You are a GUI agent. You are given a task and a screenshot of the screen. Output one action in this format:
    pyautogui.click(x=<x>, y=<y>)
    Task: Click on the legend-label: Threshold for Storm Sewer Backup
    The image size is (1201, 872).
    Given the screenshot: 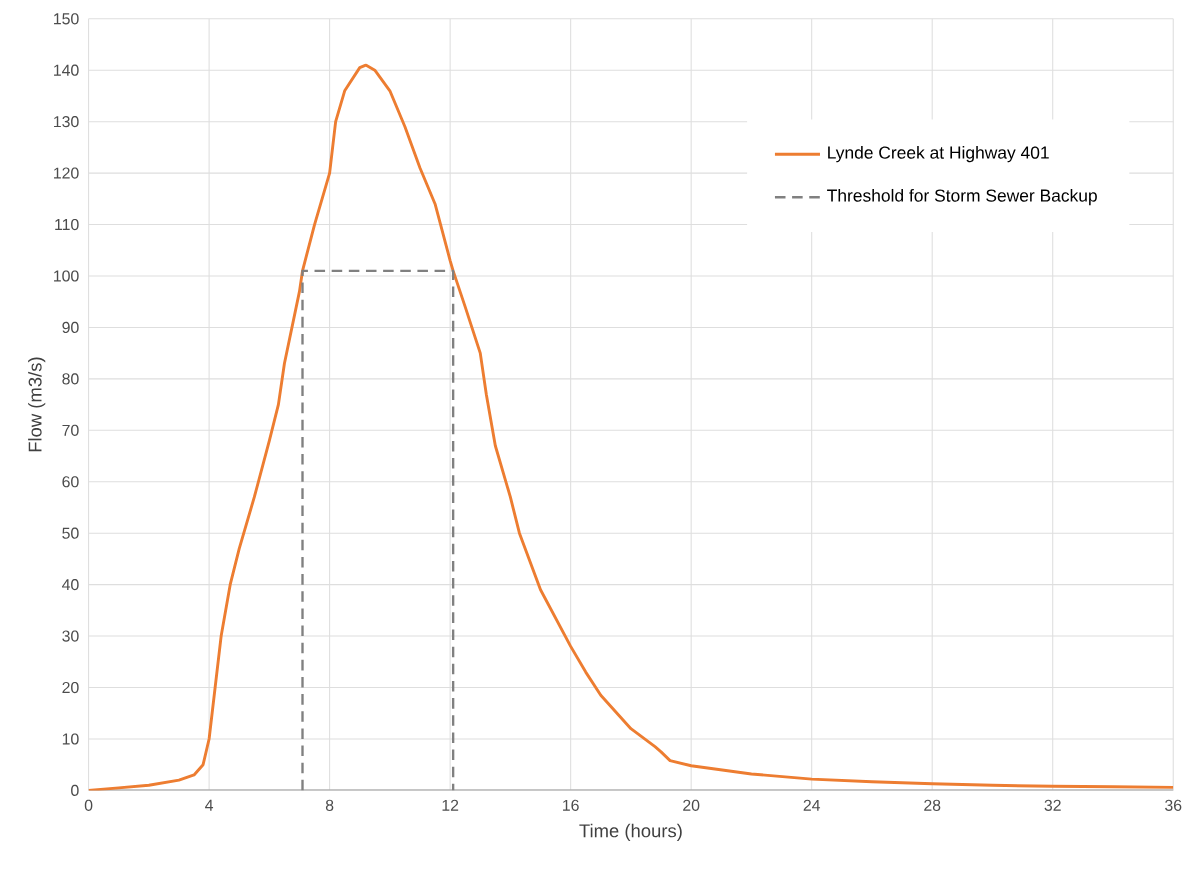 What is the action you would take?
    pyautogui.click(x=962, y=197)
    